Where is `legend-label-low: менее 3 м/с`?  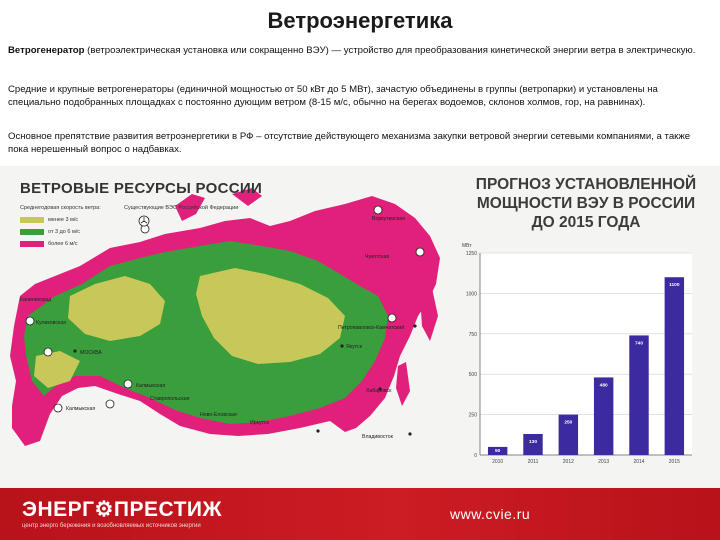
legend-label-low: менее 3 м/с is located at coordinates (63, 220).